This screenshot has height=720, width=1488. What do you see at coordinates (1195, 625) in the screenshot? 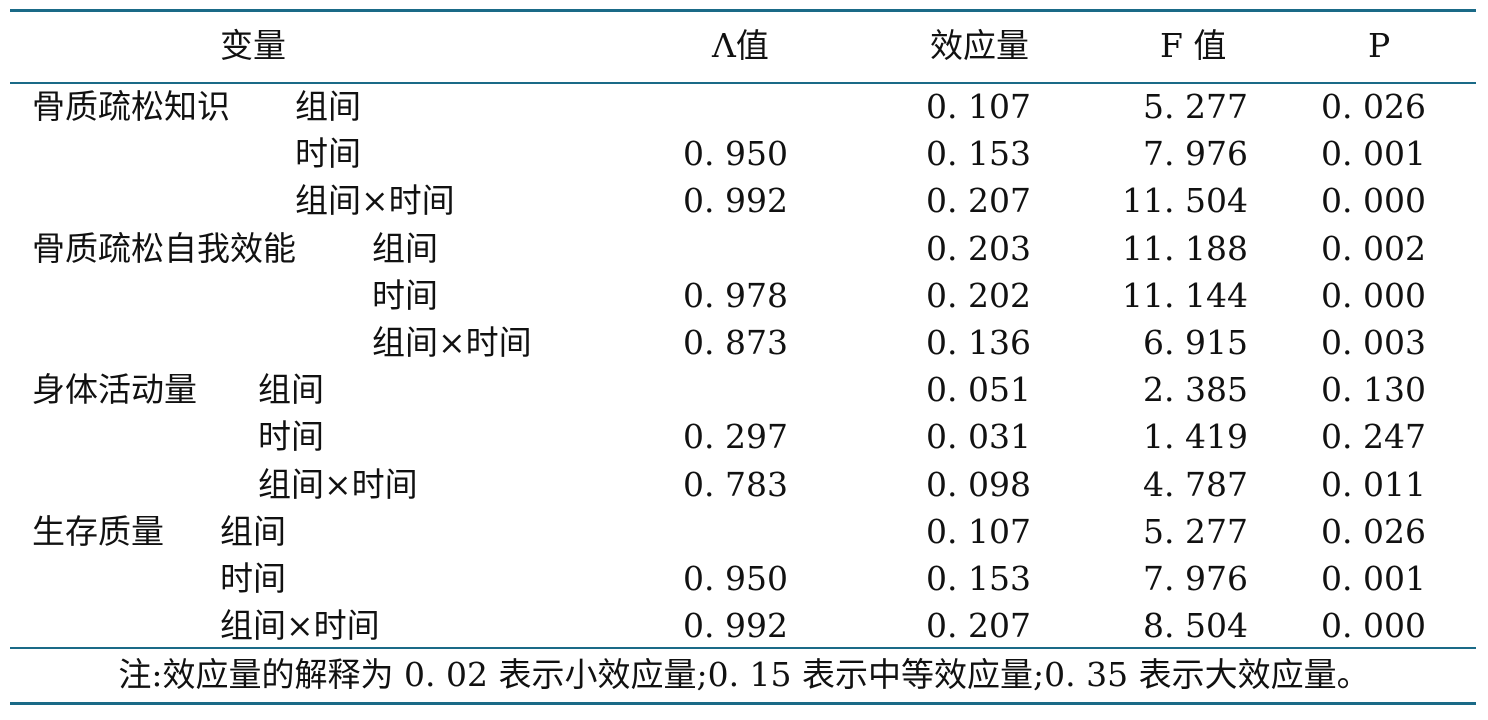
I see `f-value-cell: 8. 504` at bounding box center [1195, 625].